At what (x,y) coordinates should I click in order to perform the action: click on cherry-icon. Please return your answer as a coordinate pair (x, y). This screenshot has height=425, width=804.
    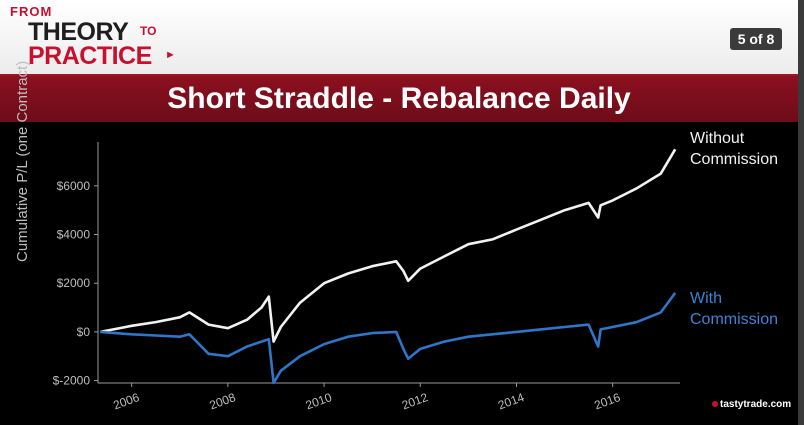
    Looking at the image, I should click on (715, 404).